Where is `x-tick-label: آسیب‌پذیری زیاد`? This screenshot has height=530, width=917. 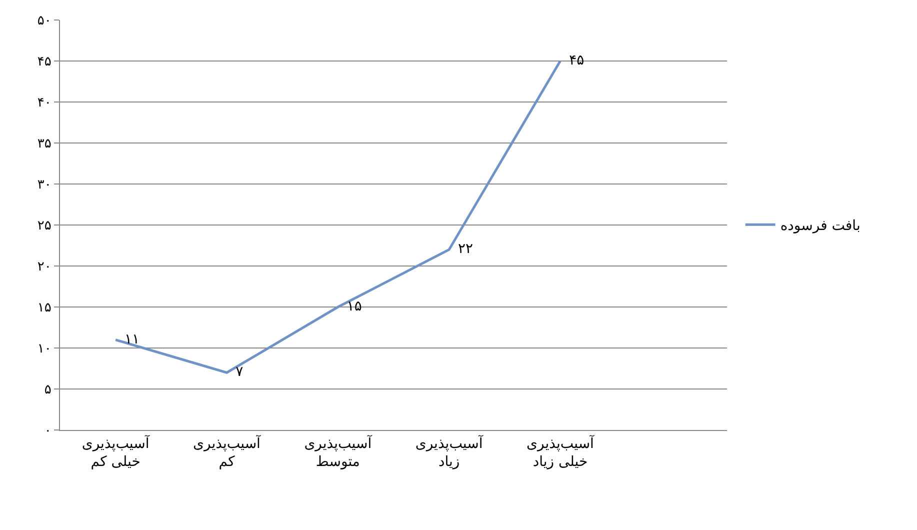 x-tick-label: آسیب‌پذیری زیاد is located at coordinates (449, 452).